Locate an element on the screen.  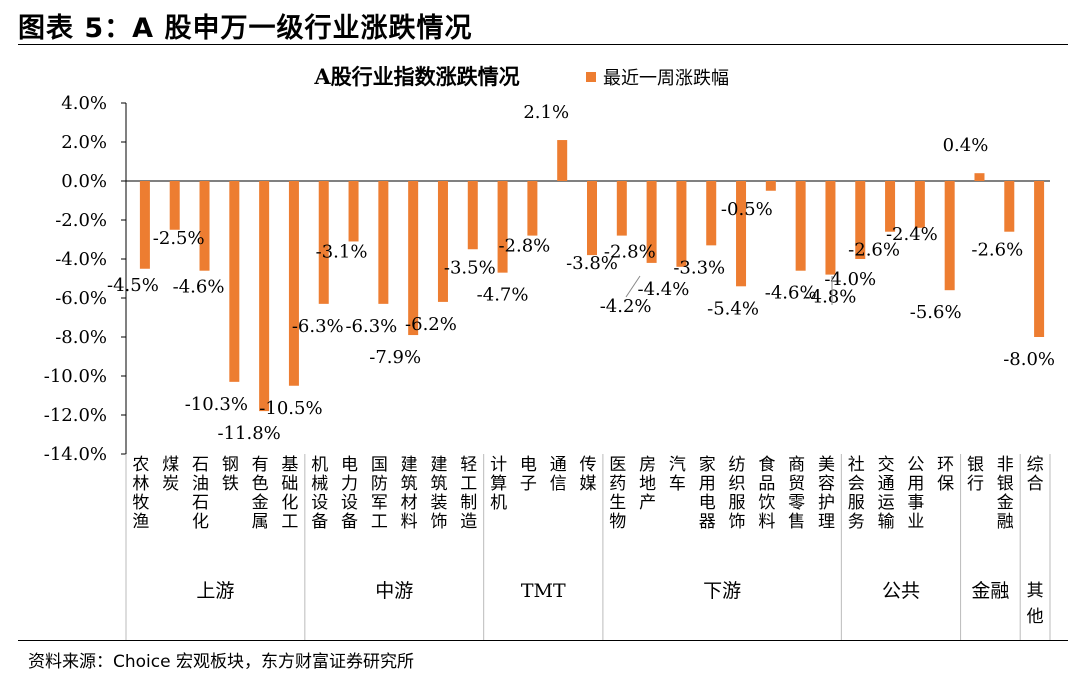
x-category-label: 农林牧渔 is located at coordinates (140, 493).